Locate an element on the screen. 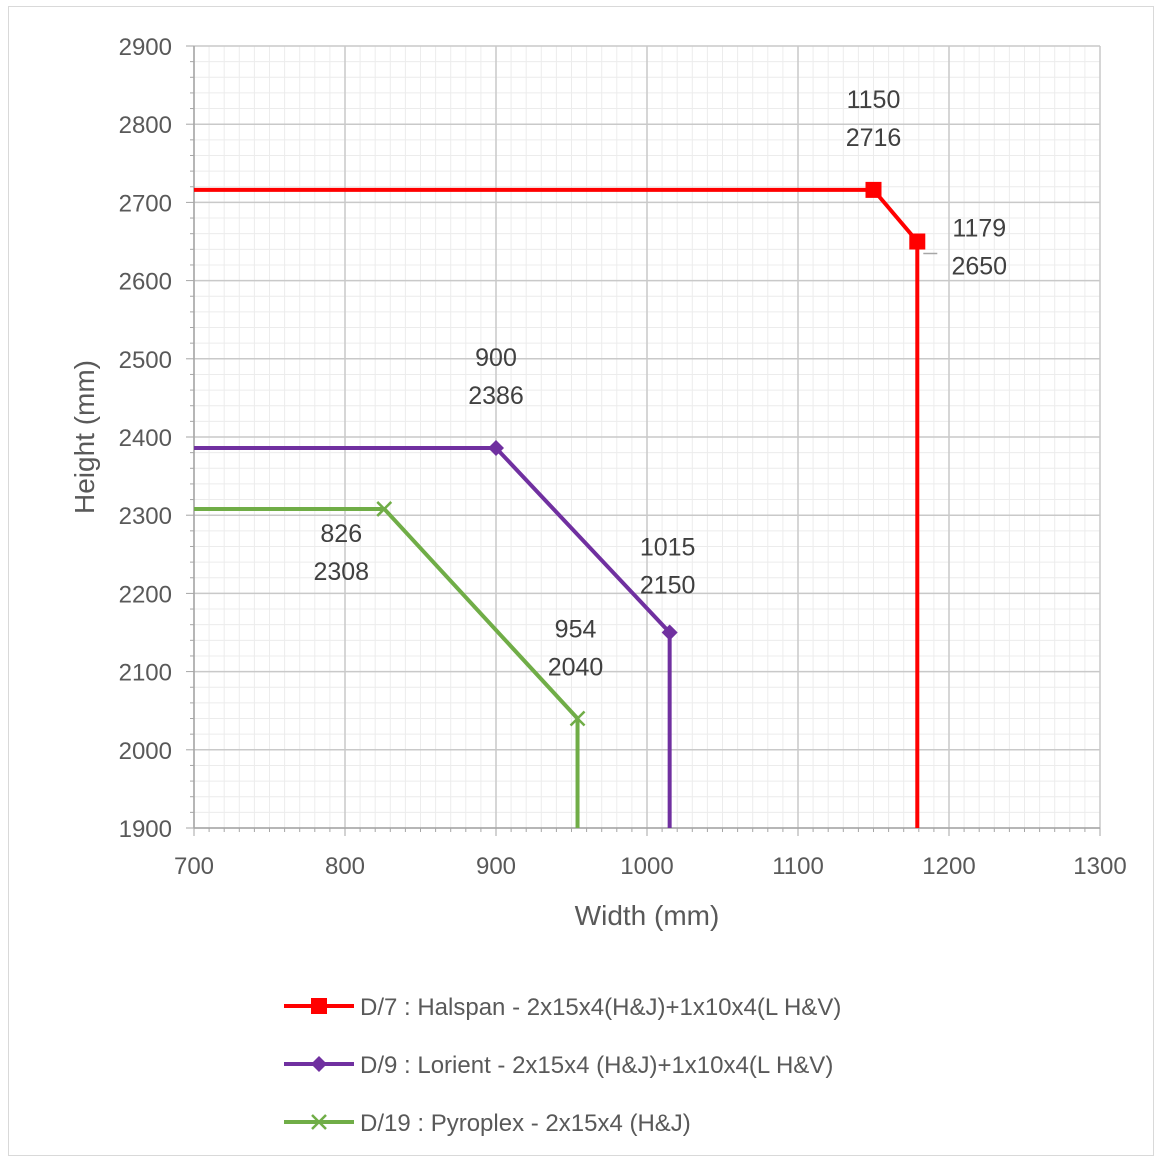 This screenshot has width=1159, height=1159. y-tick-label: 2100 is located at coordinates (145, 673).